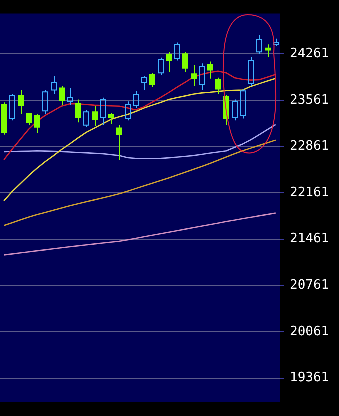 The height and width of the screenshot is (416, 339). Describe the element at coordinates (310, 100) in the screenshot. I see `y-tick-label: 23561` at that location.